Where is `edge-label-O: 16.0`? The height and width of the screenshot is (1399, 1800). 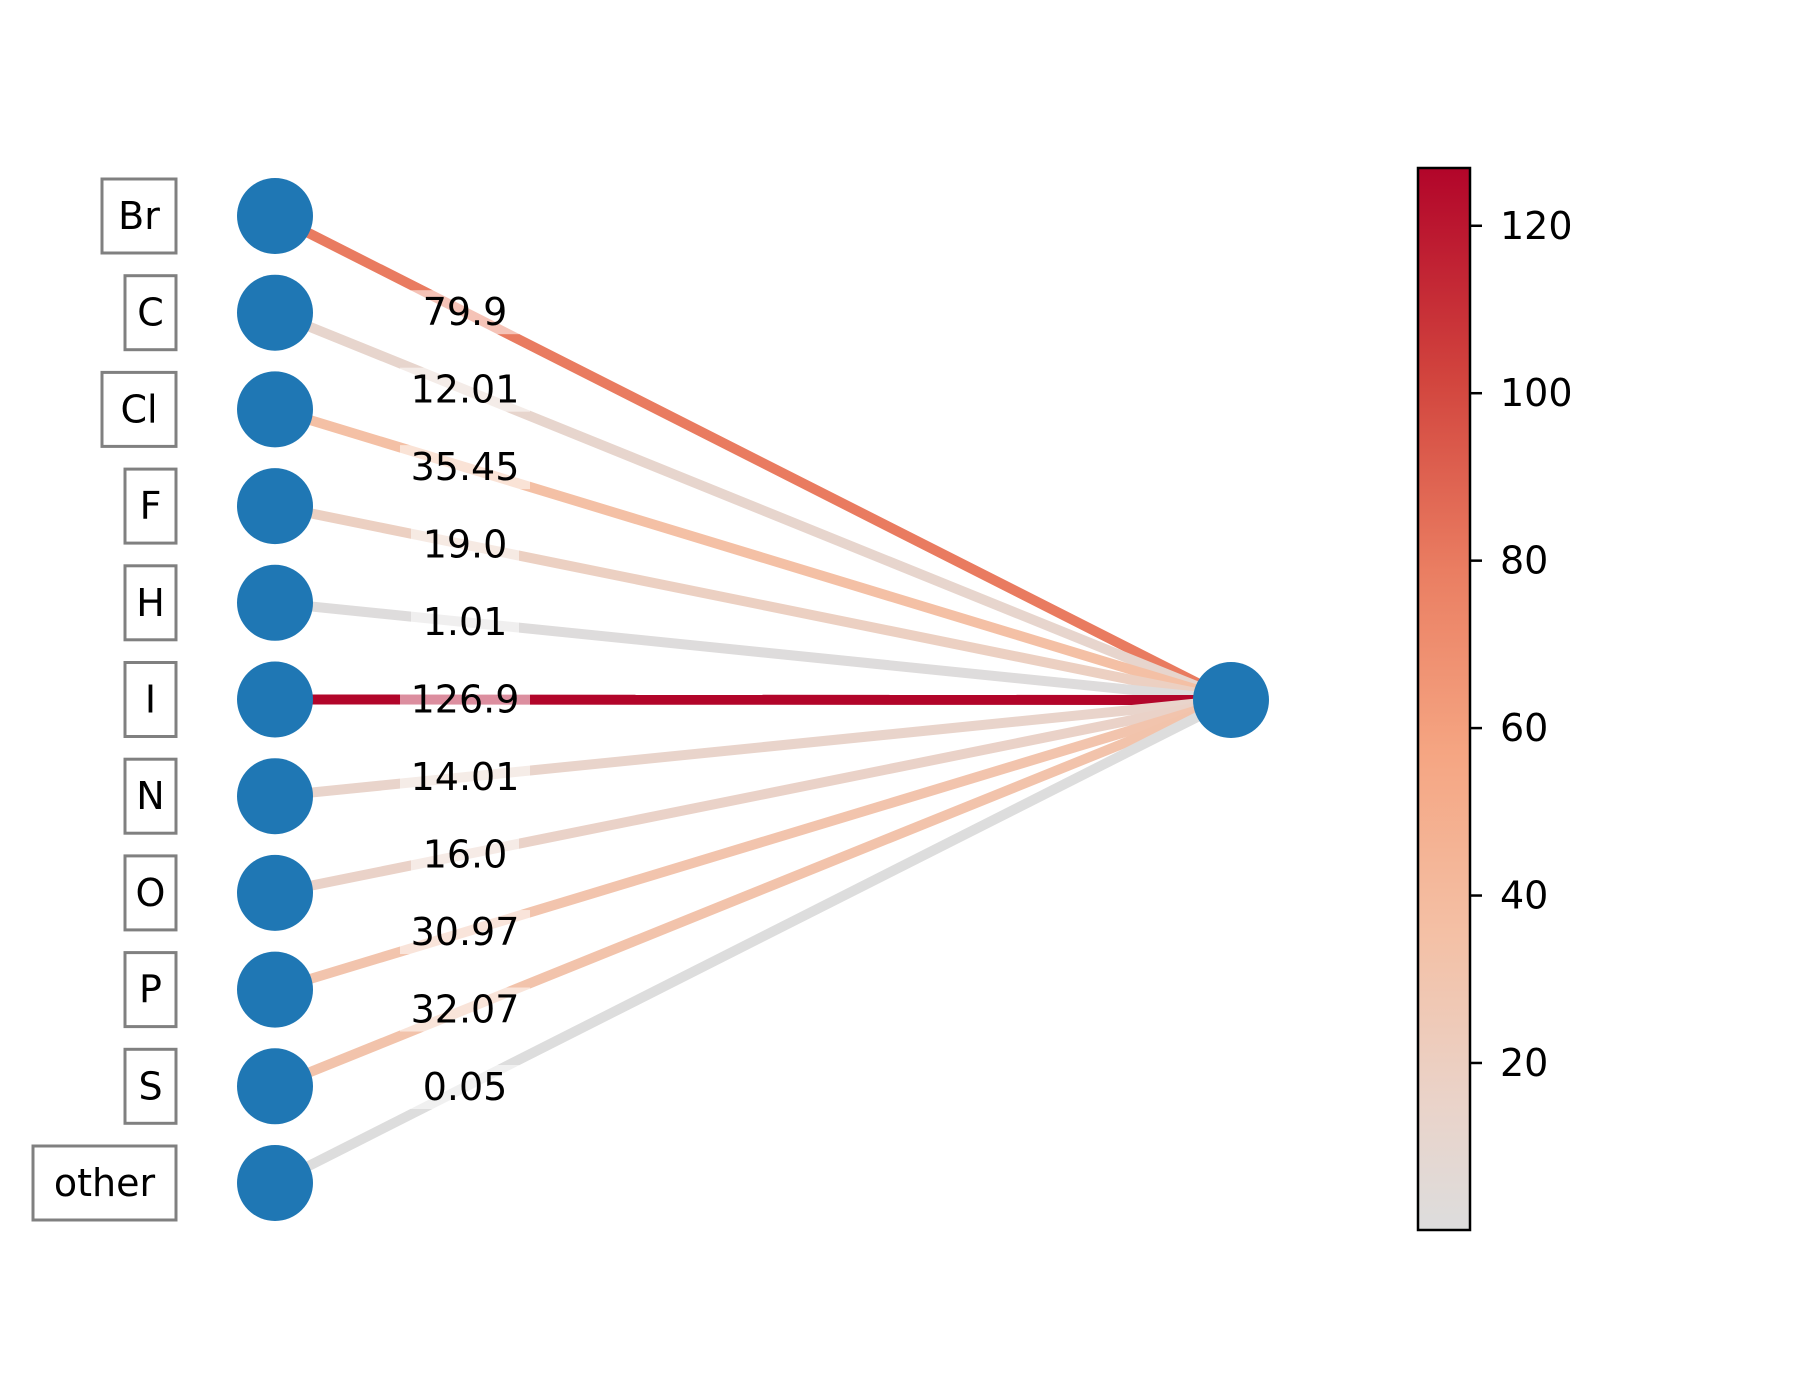
edge-label-O: 16.0 is located at coordinates (465, 854).